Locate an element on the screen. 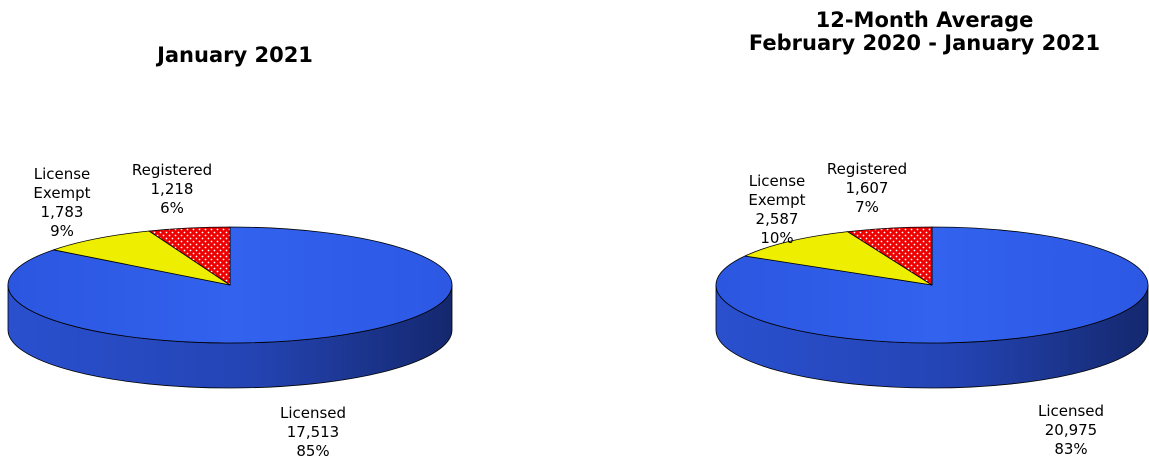 This screenshot has width=1149, height=469. slice-label-license-exempt: License Exempt 1,783 9% is located at coordinates (61, 203).